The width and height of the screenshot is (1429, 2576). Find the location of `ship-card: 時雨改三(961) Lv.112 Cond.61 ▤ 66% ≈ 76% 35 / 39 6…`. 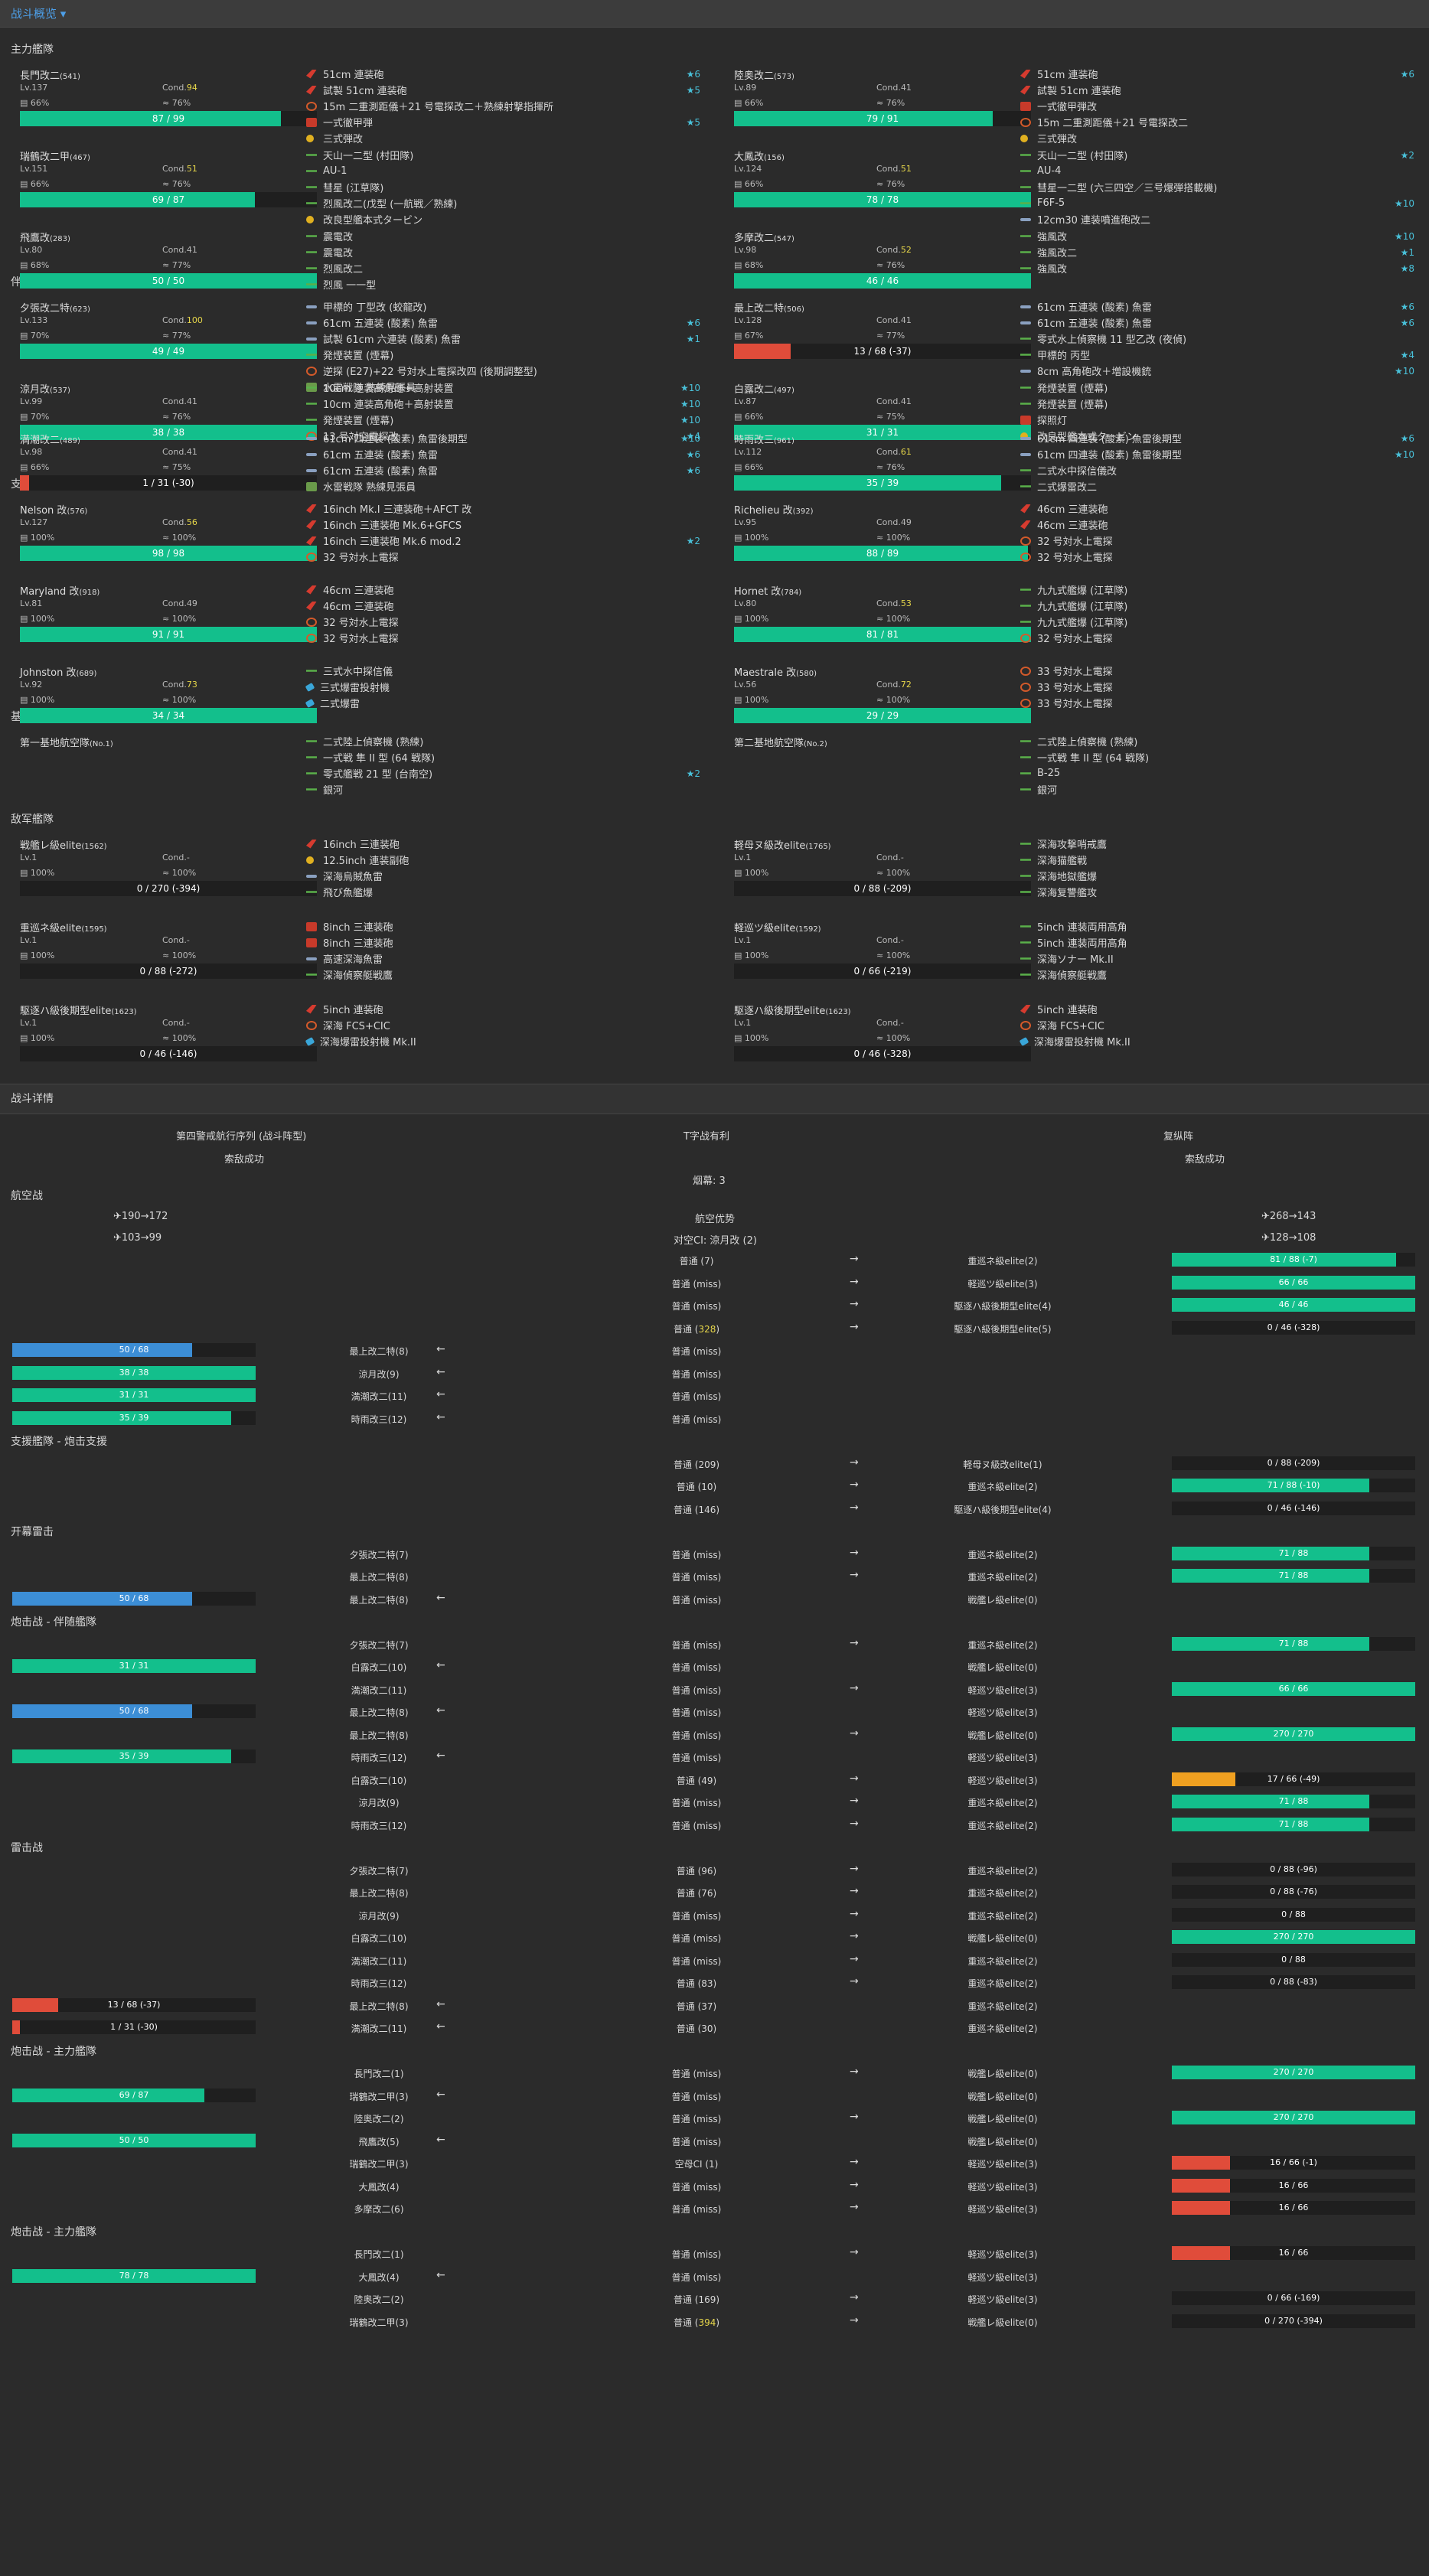

ship-card: 時雨改三(961) Lv.112 Cond.61 ▤ 66% ≈ 76% 35 / 39 6… is located at coordinates (1071, 459).